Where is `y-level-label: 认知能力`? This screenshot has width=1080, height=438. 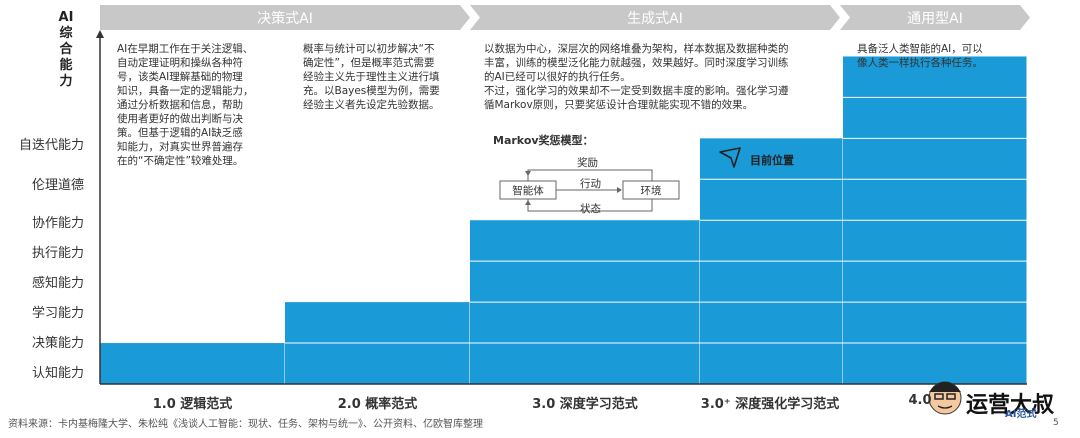 y-level-label: 认知能力 is located at coordinates (57, 373).